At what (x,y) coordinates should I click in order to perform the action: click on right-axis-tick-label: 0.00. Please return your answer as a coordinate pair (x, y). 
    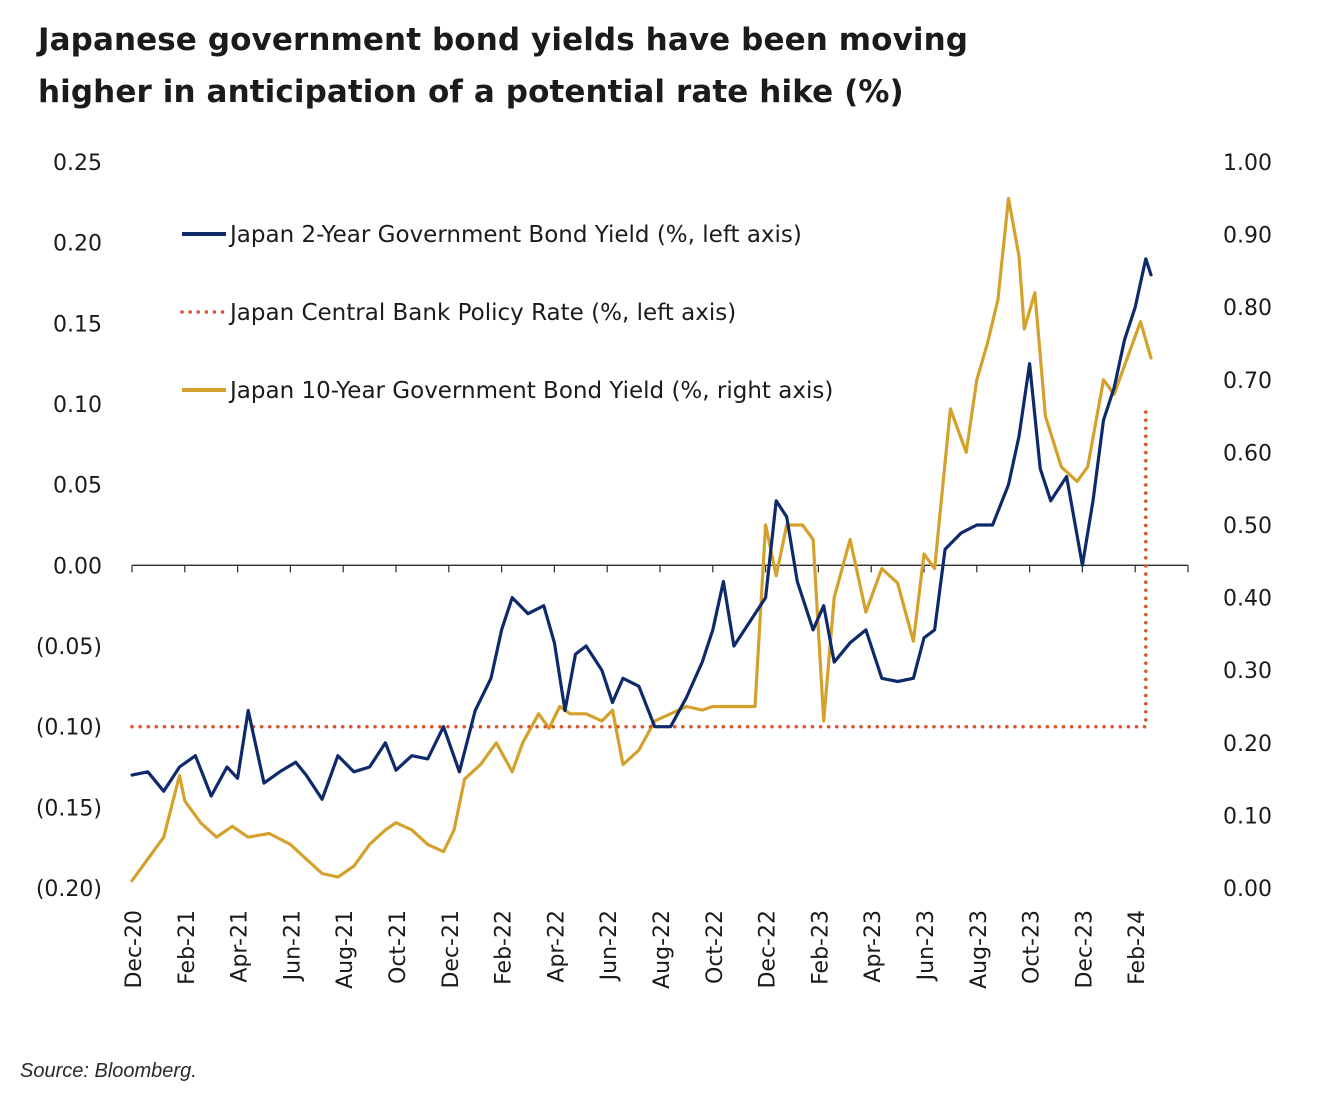
    Looking at the image, I should click on (1247, 889).